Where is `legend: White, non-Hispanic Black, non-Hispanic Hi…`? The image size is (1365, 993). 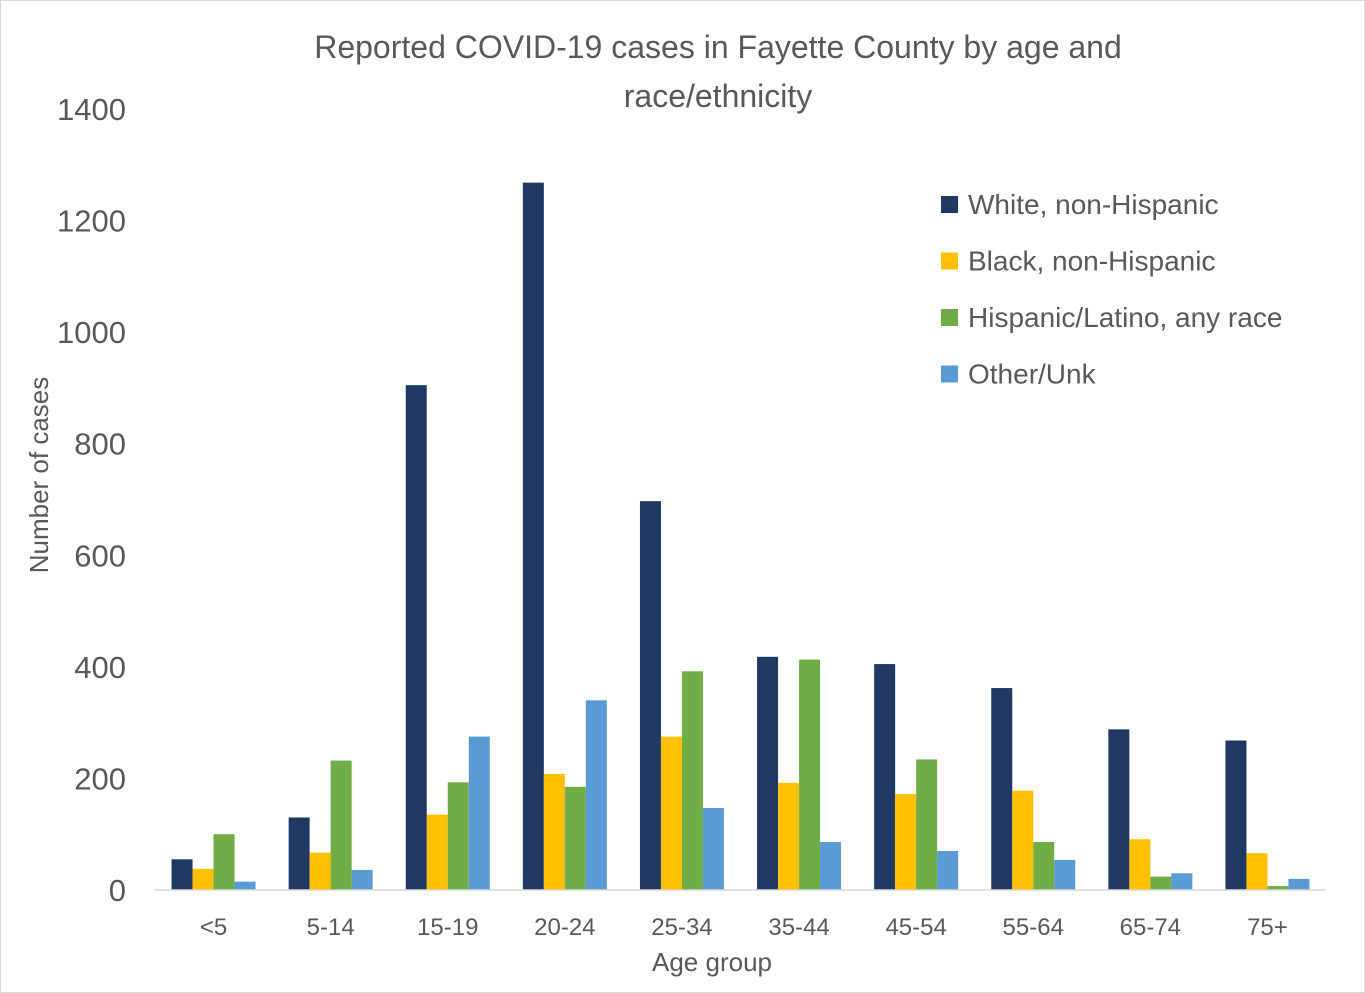 legend: White, non-Hispanic Black, non-Hispanic Hi… is located at coordinates (1111, 289).